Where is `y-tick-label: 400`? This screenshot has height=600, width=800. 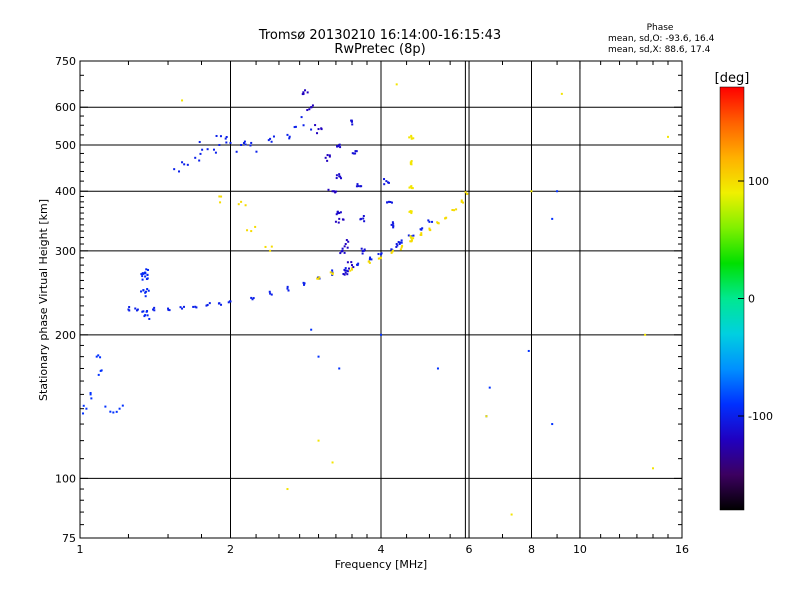 y-tick-label: 400 is located at coordinates (65, 191).